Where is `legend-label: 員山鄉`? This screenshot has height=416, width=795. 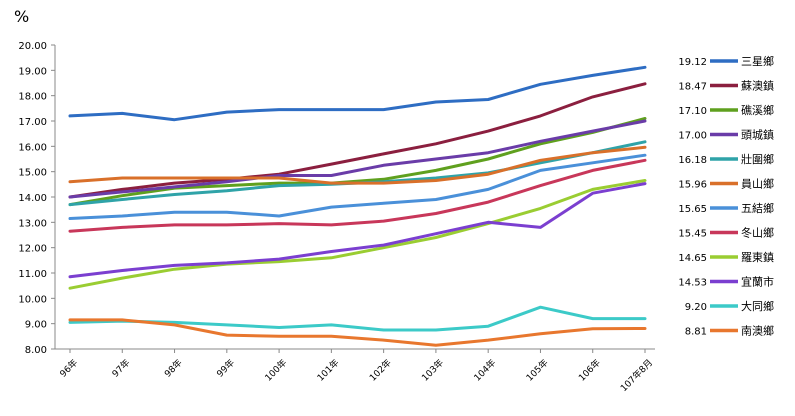 legend-label: 員山鄉 is located at coordinates (757, 184).